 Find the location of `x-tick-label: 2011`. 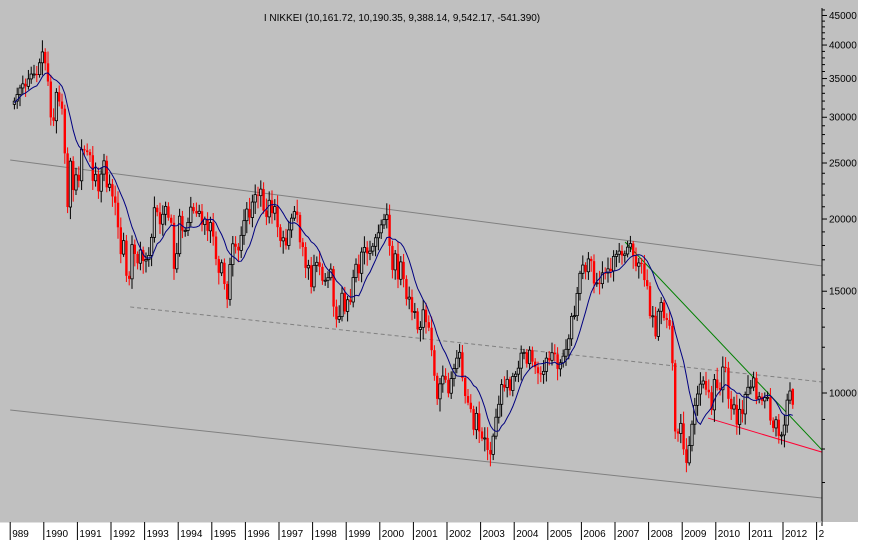

x-tick-label: 2011 is located at coordinates (762, 534).